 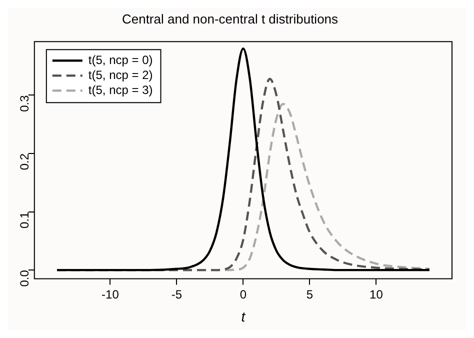 What do you see at coordinates (243, 294) in the screenshot?
I see `x-tick-label: 0` at bounding box center [243, 294].